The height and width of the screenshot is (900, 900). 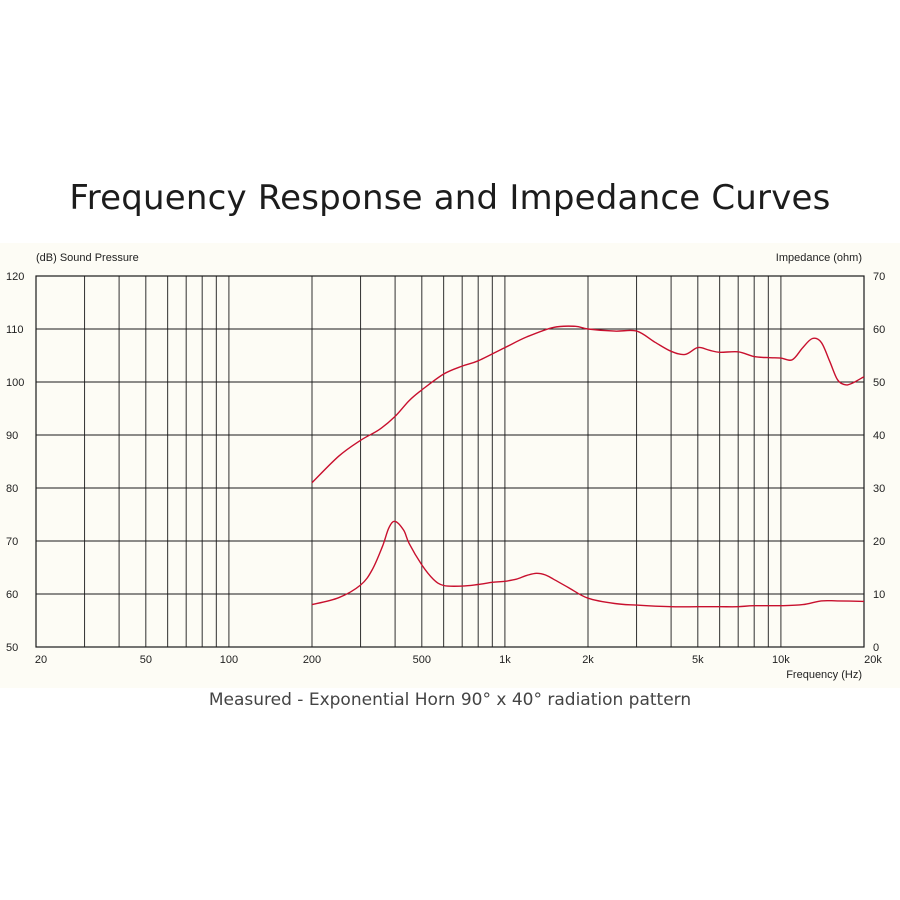 I want to click on x-tick-label: 200, so click(x=312, y=660).